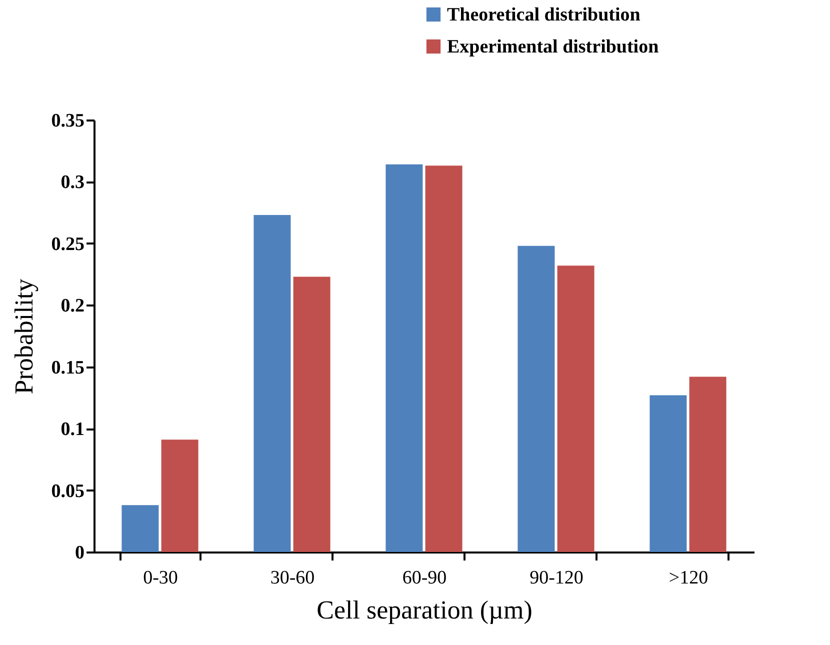 The image size is (830, 645). Describe the element at coordinates (544, 15) in the screenshot. I see `legend-label: Theoretical distribution` at that location.